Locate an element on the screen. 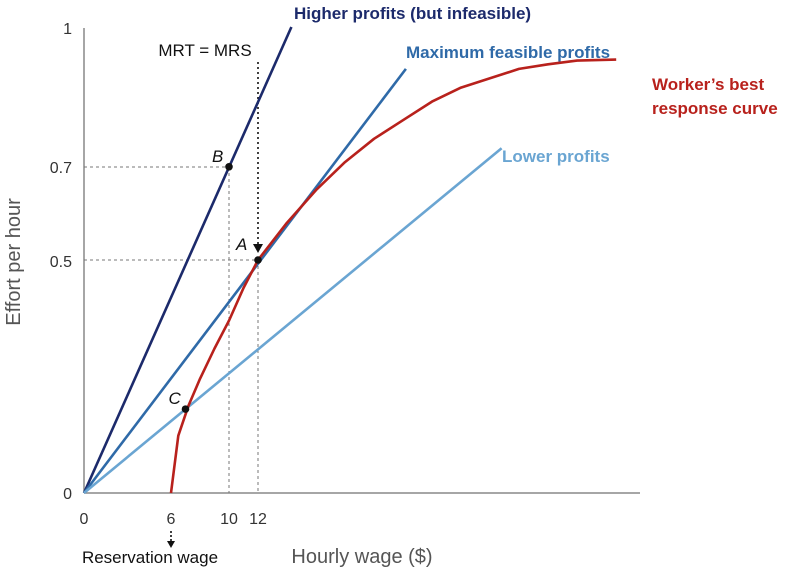  point-label-a: A is located at coordinates (241, 244).